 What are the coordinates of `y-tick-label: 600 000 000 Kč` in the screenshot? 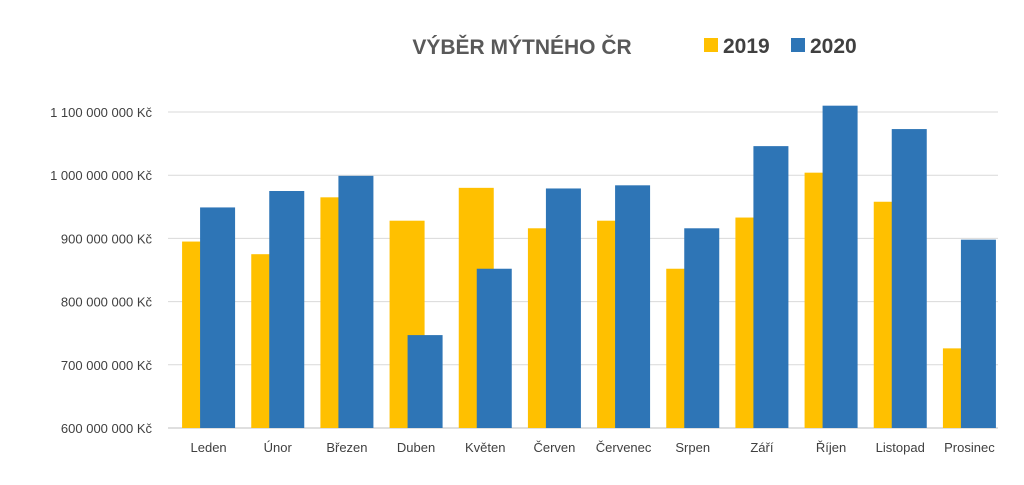 It's located at (107, 428).